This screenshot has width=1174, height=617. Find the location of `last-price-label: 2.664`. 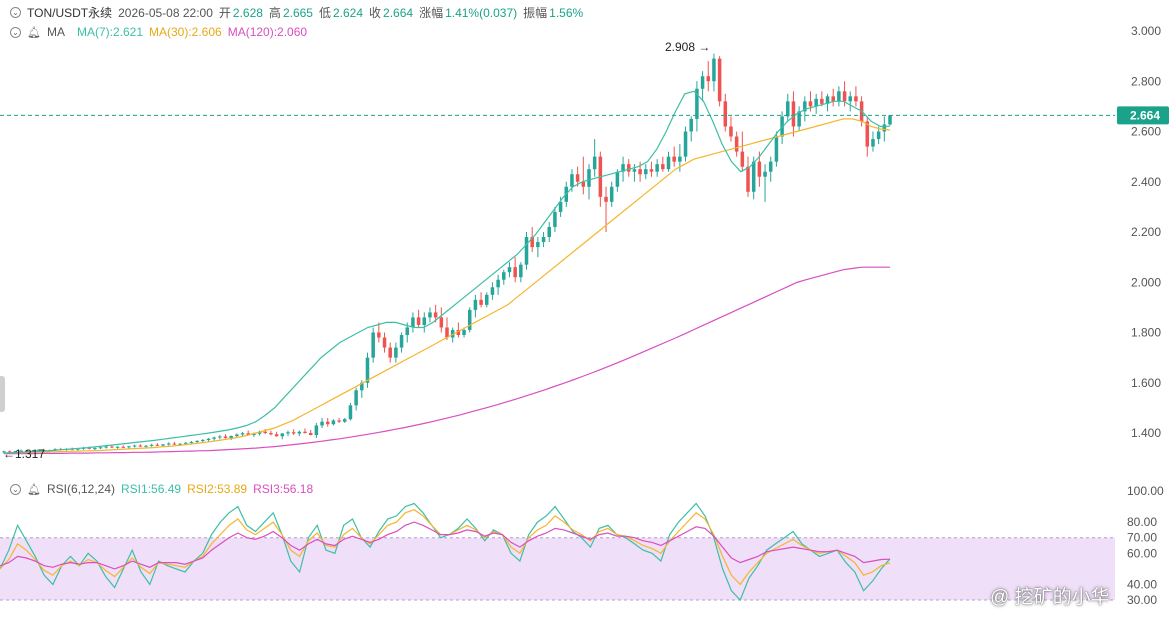

last-price-label: 2.664 is located at coordinates (1145, 115).